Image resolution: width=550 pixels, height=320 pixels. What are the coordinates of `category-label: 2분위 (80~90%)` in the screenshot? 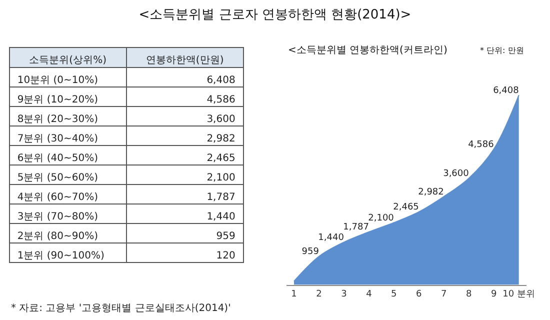 It's located at (57, 236).